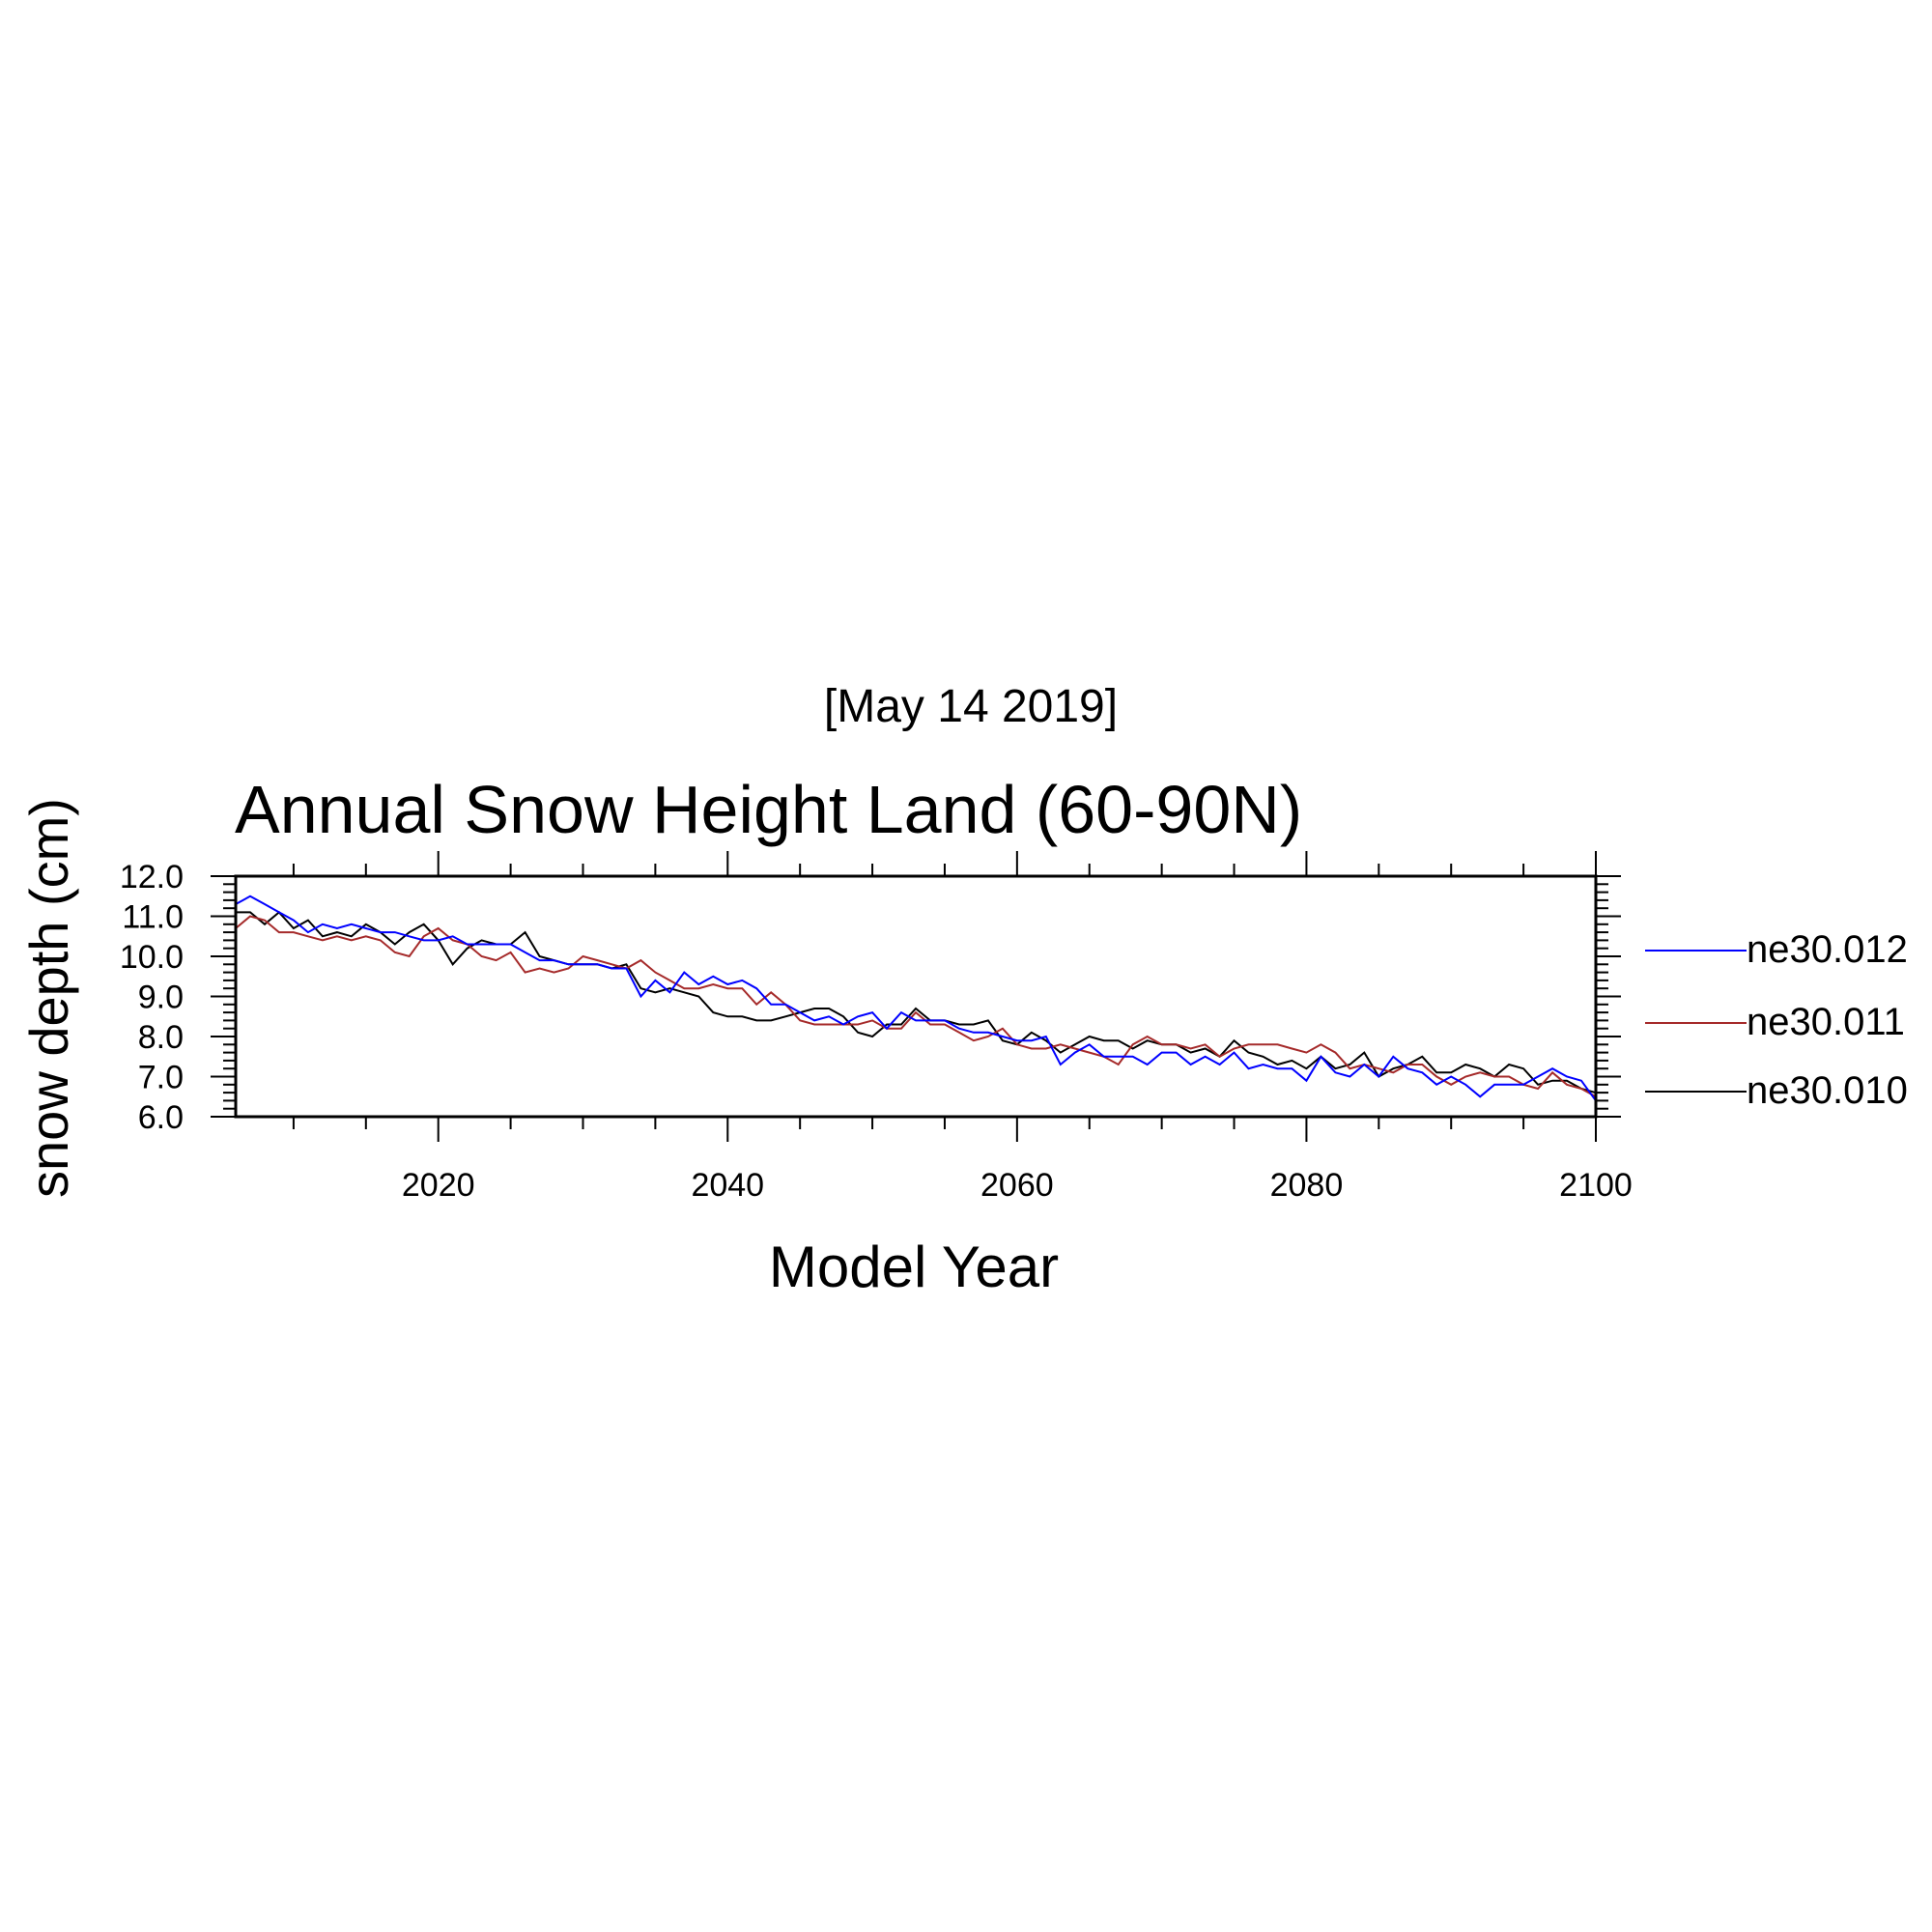 The width and height of the screenshot is (1932, 1932). Describe the element at coordinates (1307, 1185) in the screenshot. I see `x-tick-label: 2080` at that location.